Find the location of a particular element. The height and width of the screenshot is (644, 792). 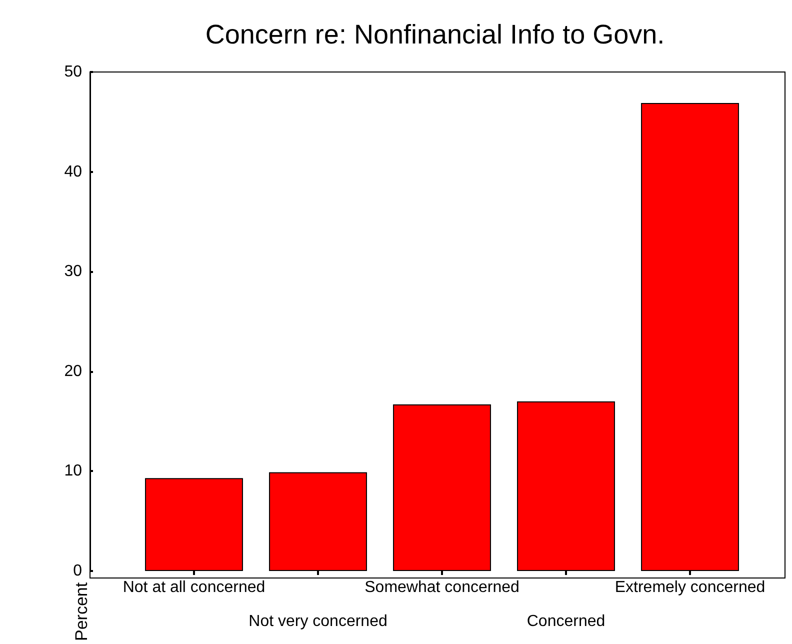

y-tick-label: 40 is located at coordinates (73, 171).